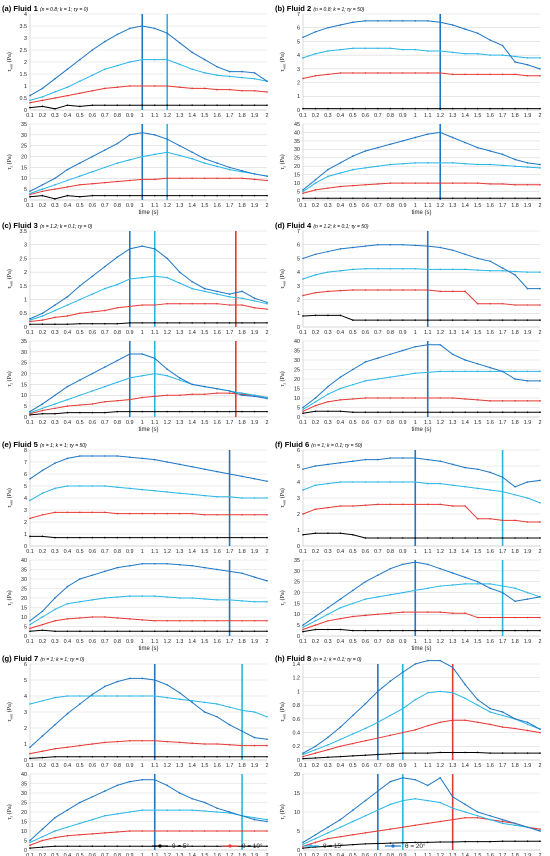 Image resolution: width=550 pixels, height=856 pixels. What do you see at coordinates (297, 775) in the screenshot?
I see `y-tick-label: 20` at bounding box center [297, 775].